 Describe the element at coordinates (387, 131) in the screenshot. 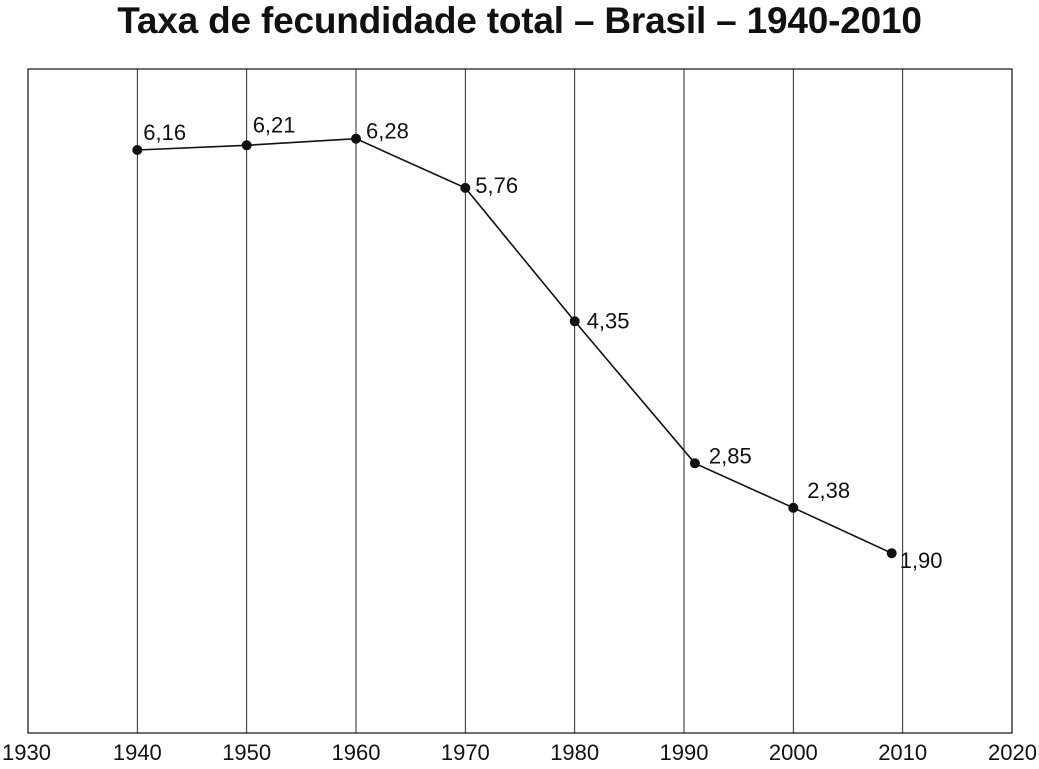

I see `data-label-1960: 6,28` at that location.